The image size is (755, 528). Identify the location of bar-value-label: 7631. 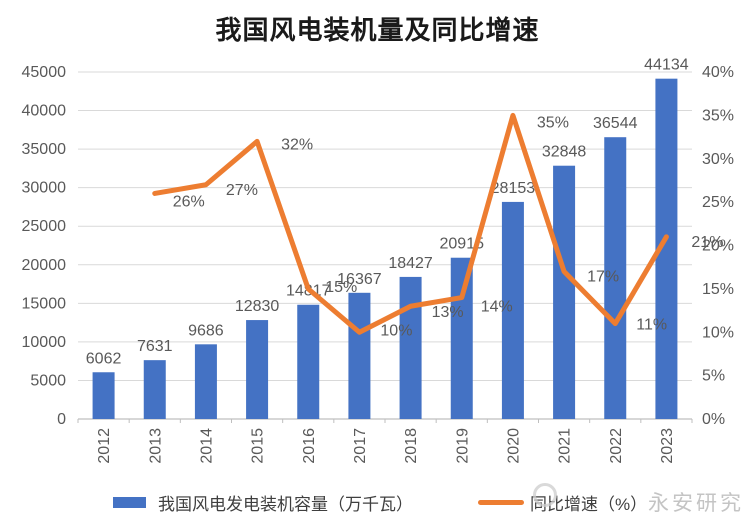
(155, 346).